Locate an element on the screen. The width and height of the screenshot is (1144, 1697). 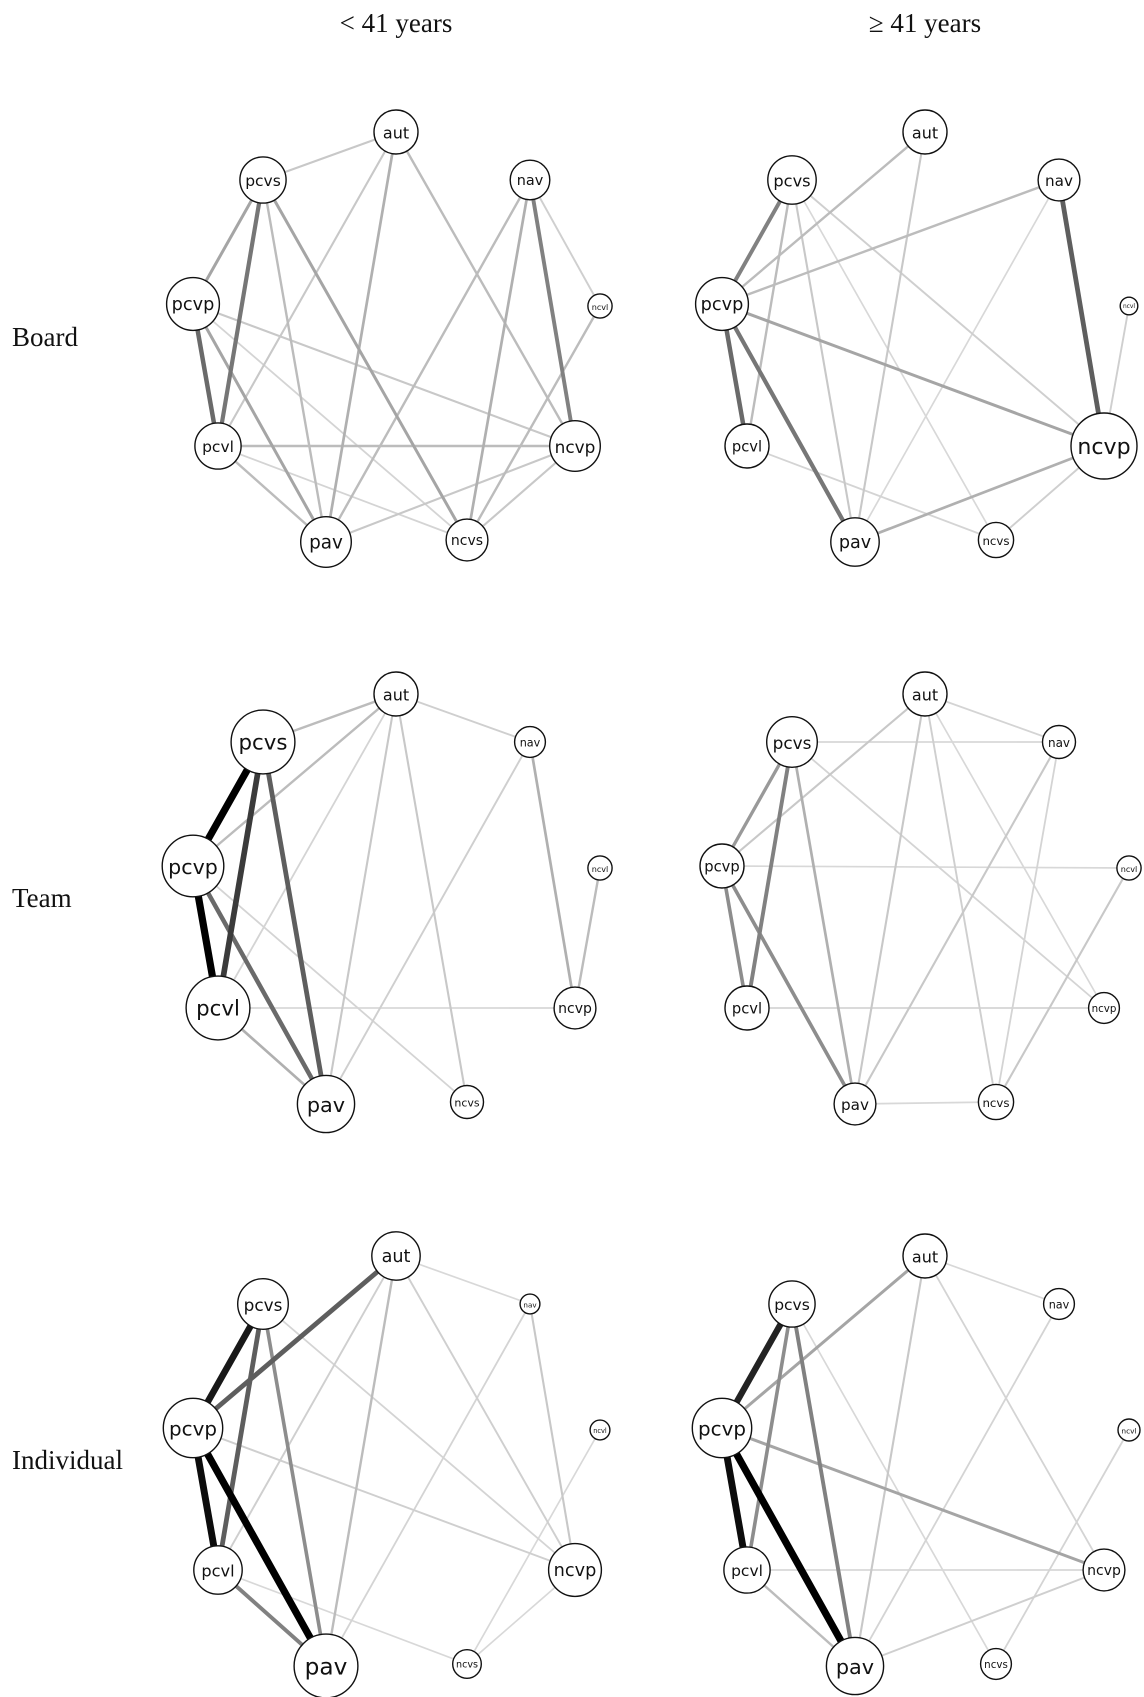
network-board-under-41: aut nav ncvl ncvp ncvs pav pcvl pcvp pcvs is located at coordinates (389, 339).